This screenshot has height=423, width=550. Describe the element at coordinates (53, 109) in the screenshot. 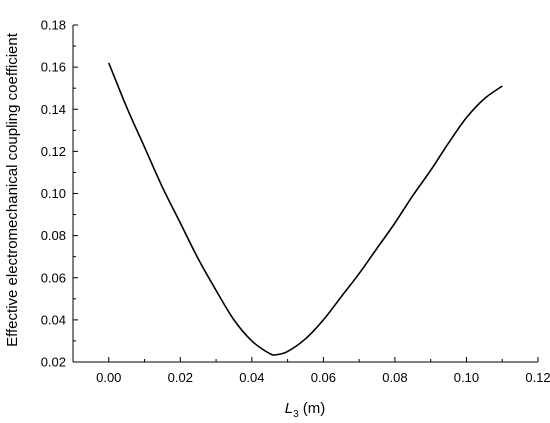

I see `y-tick-label: 0.14` at that location.